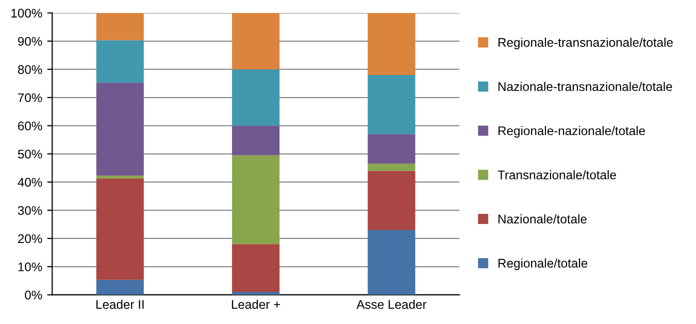  Describe the element at coordinates (585, 44) in the screenshot. I see `legend-label: Regionale-transnazionale/totale` at that location.